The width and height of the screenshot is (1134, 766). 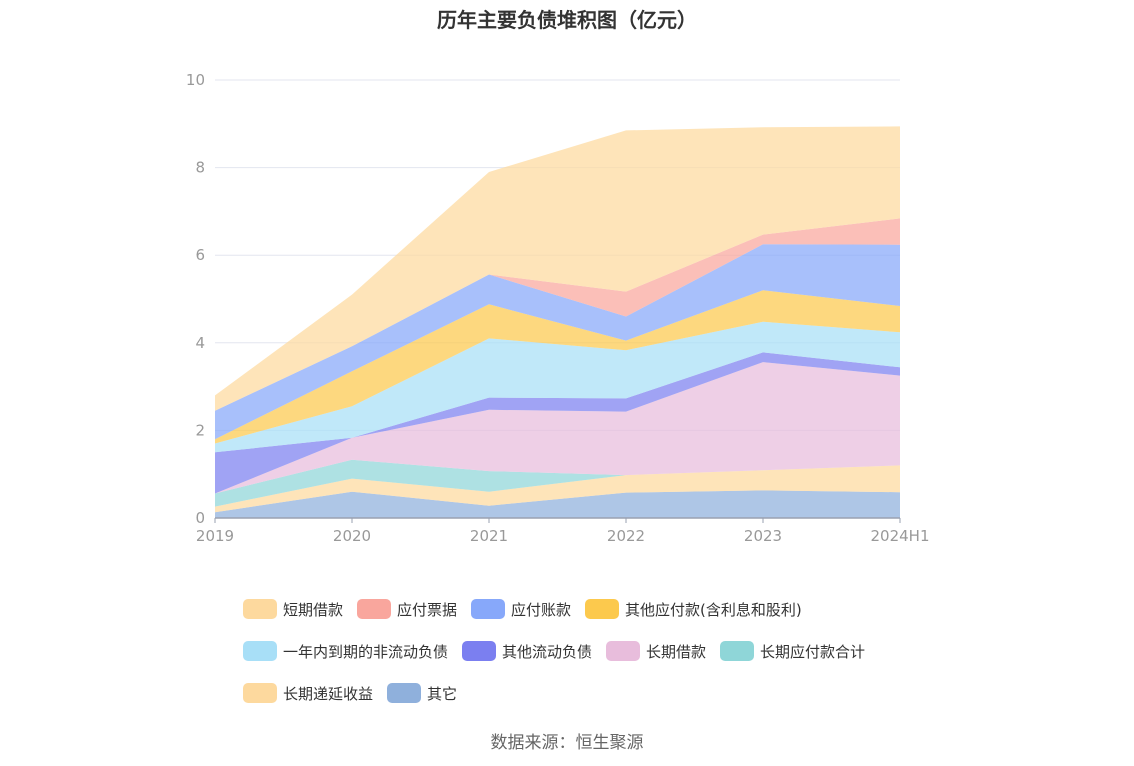 What do you see at coordinates (626, 536) in the screenshot?
I see `x-tick-label: 2022` at bounding box center [626, 536].